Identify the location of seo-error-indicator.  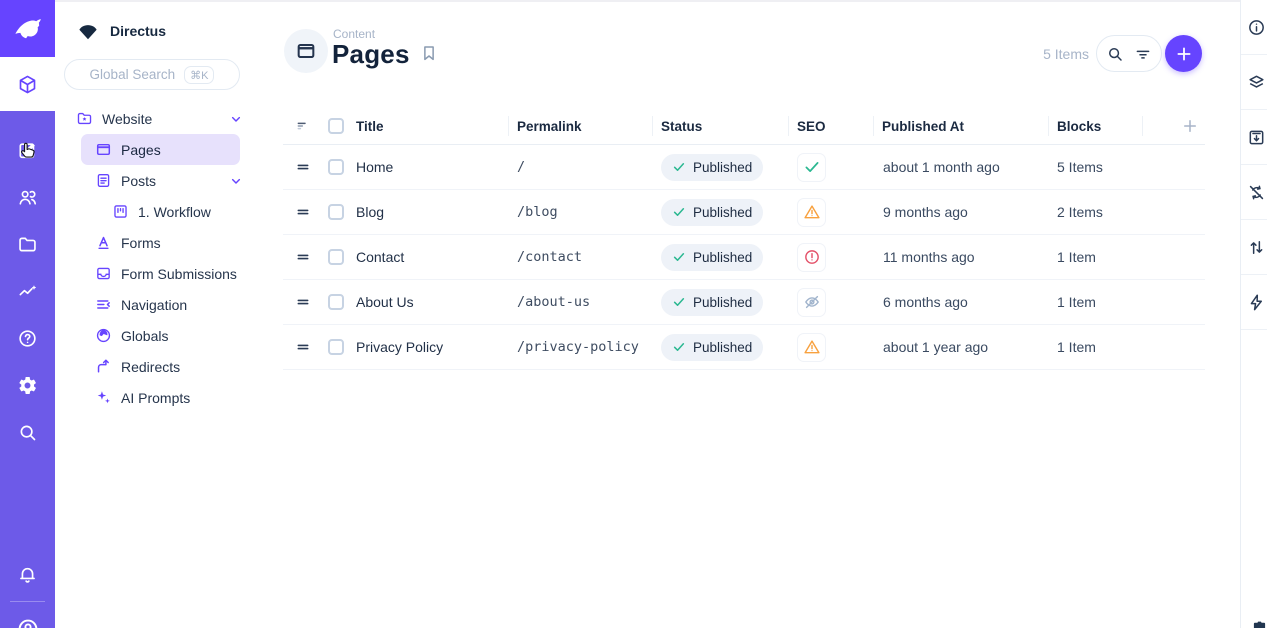
(811, 257).